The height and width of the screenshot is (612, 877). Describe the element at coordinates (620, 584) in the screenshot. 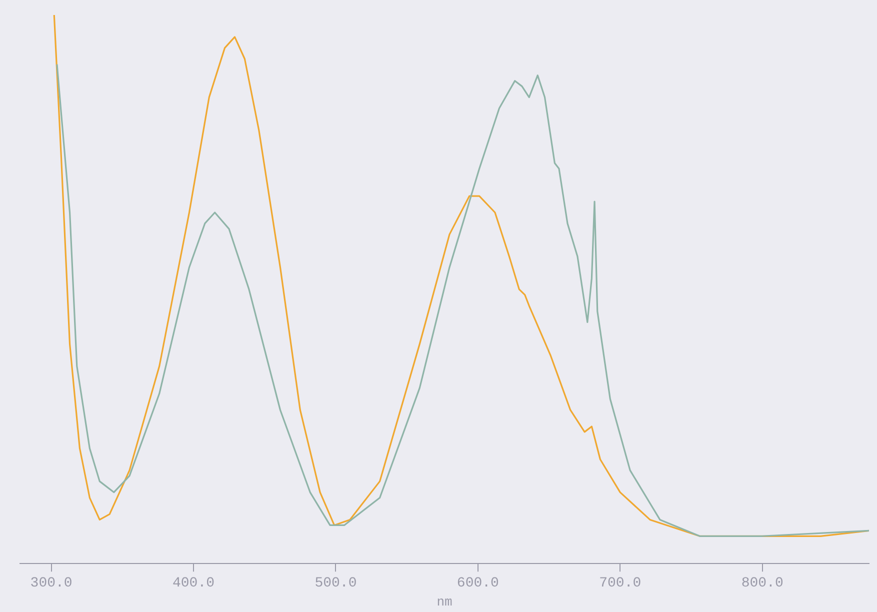

I see `x-tick-label: 700.0` at that location.